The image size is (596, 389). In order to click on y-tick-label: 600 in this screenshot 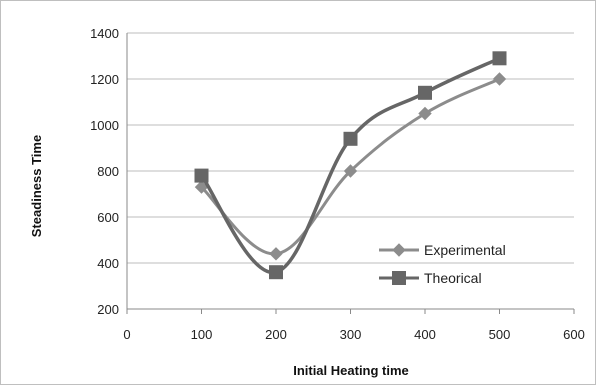, I will do `click(108, 217)`.